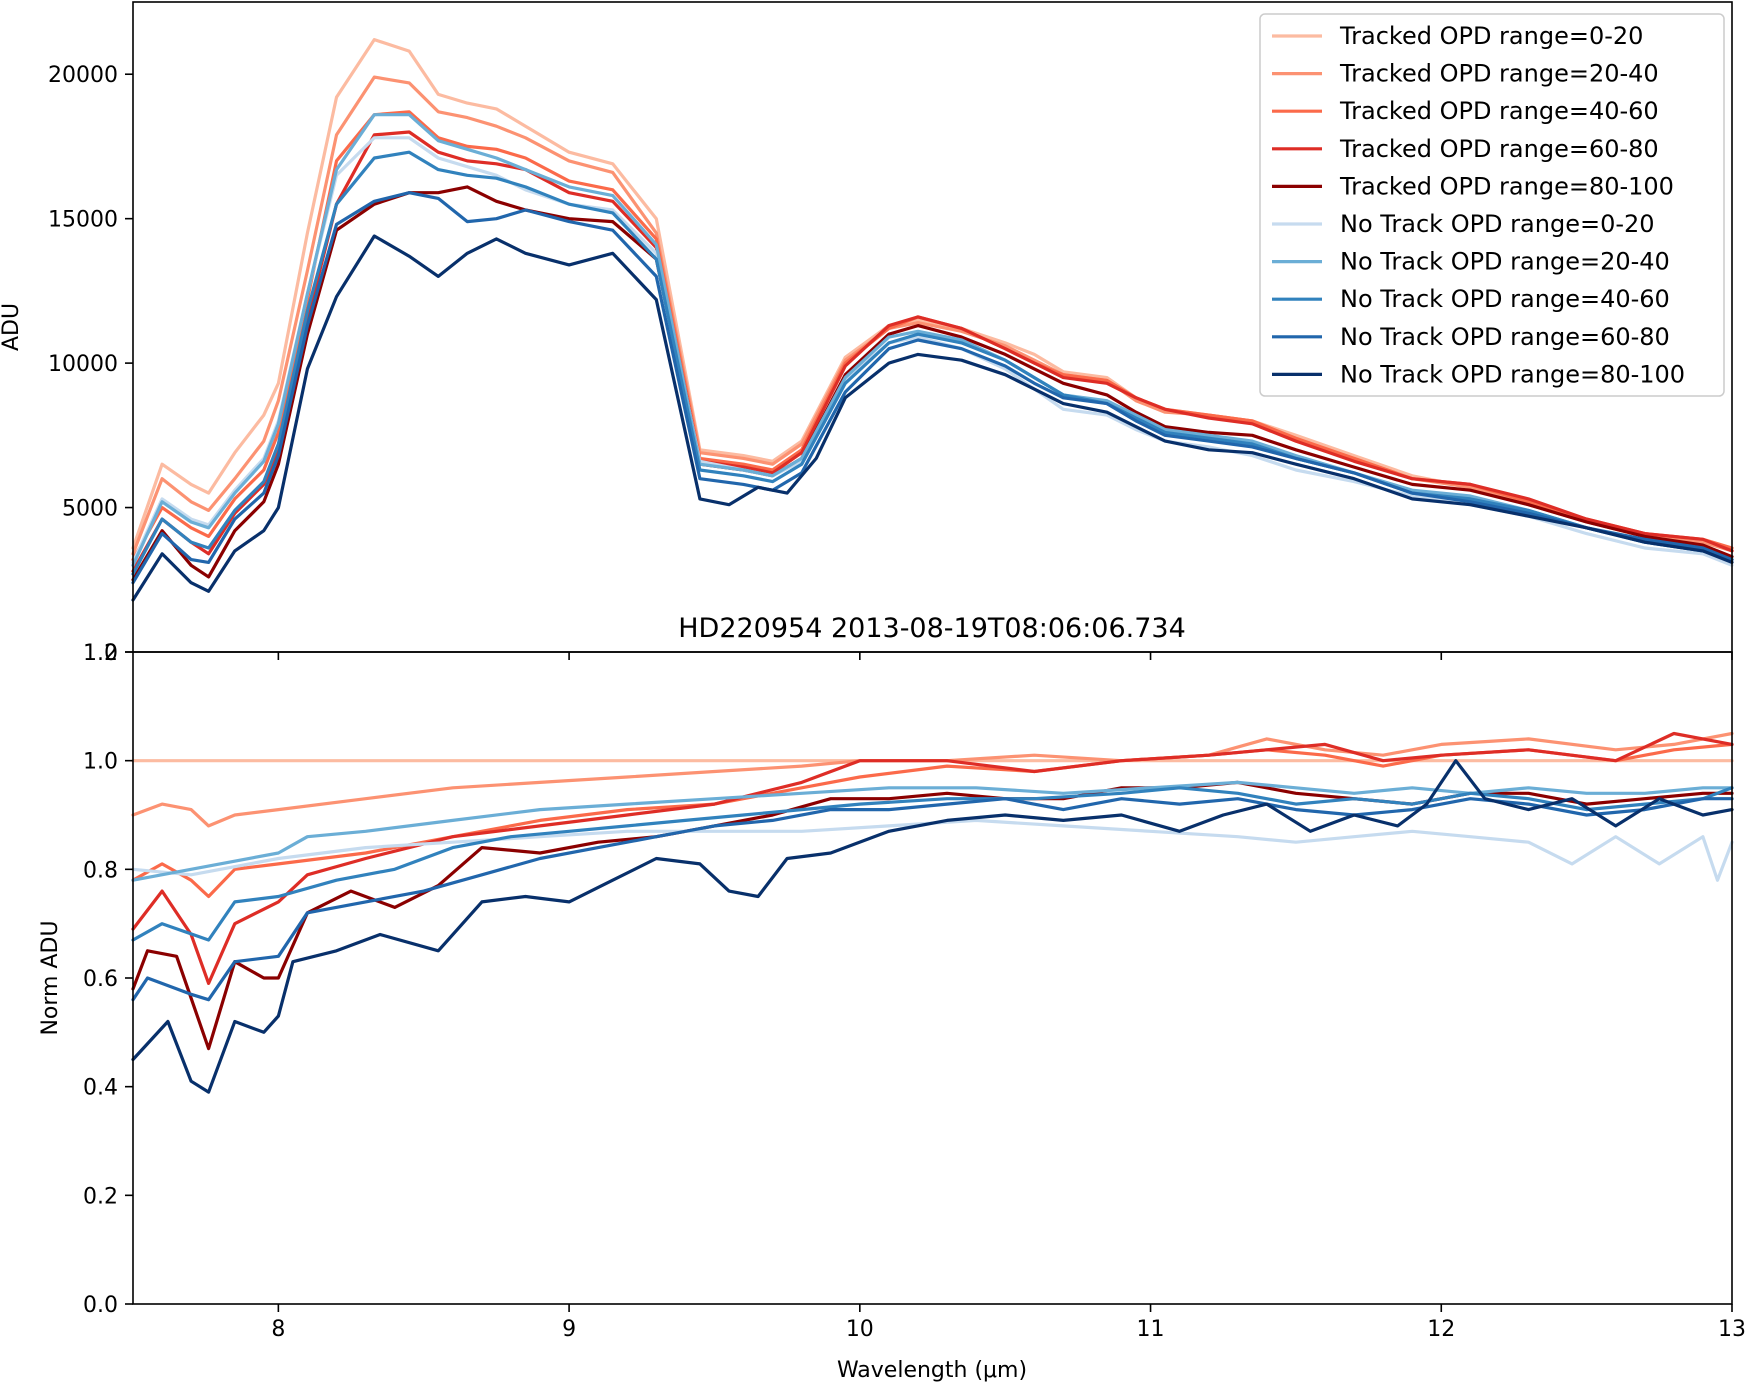 The image size is (1750, 1386). Describe the element at coordinates (100, 1088) in the screenshot. I see `norm-y-tick-label: 0.4` at that location.